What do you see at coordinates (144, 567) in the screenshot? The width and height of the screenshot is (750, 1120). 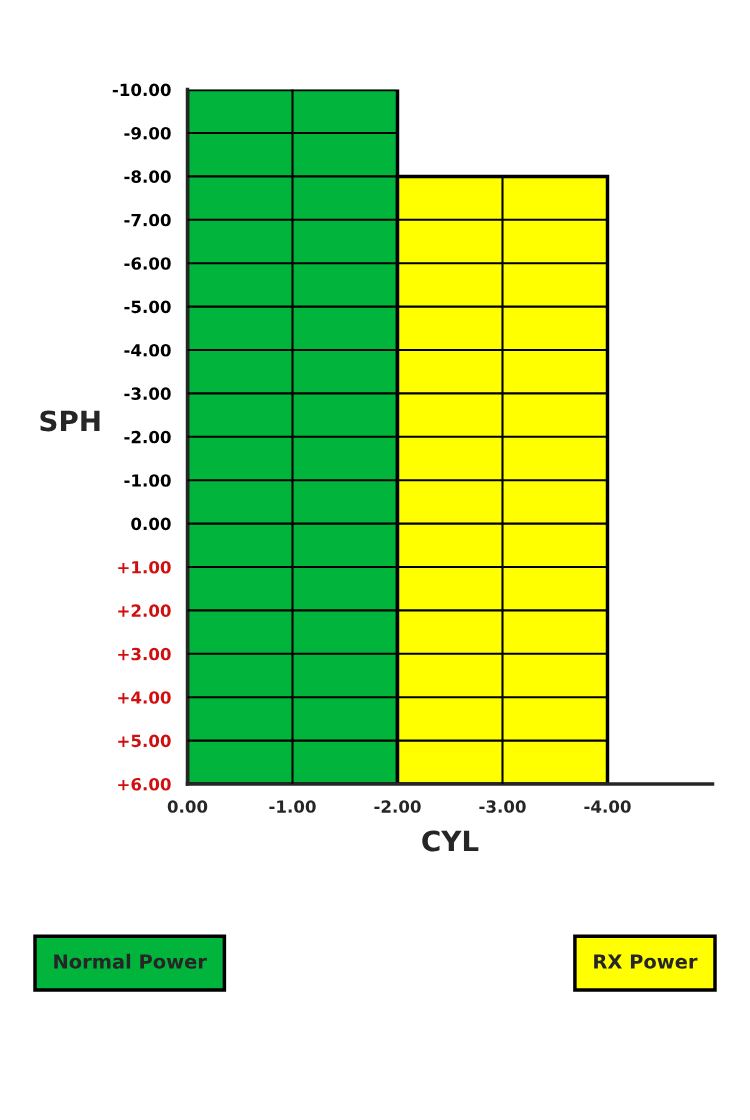 I see `y-tick-label: +1.00` at bounding box center [144, 567].